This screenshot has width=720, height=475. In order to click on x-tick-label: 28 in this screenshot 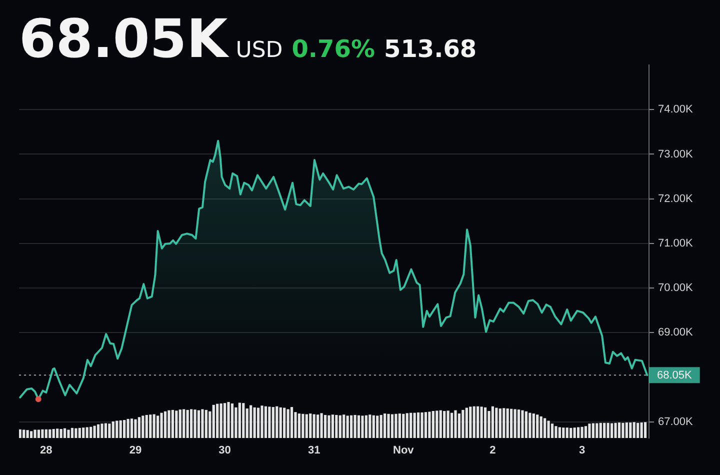, I will do `click(46, 450)`.